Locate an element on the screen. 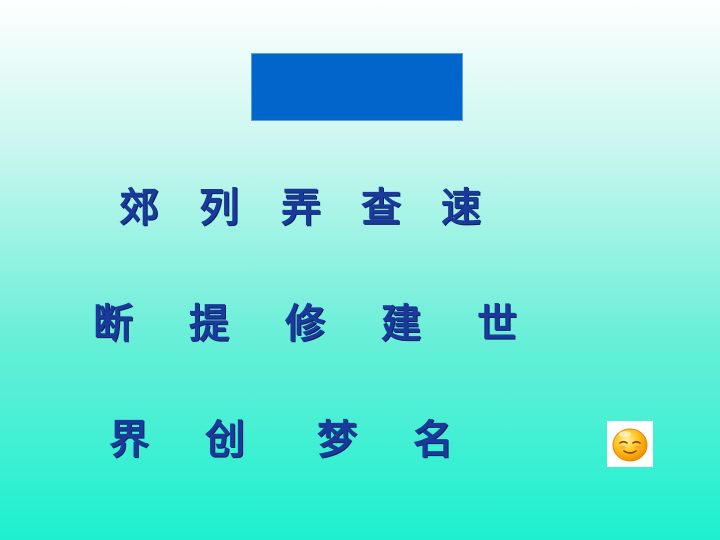 The height and width of the screenshot is (540, 720). char-row2-3: 修 is located at coordinates (305, 324).